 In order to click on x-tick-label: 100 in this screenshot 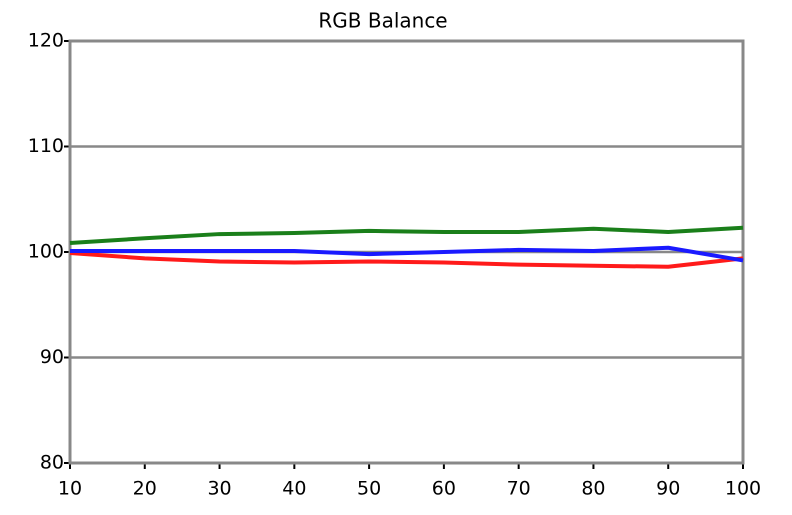, I will do `click(743, 489)`.